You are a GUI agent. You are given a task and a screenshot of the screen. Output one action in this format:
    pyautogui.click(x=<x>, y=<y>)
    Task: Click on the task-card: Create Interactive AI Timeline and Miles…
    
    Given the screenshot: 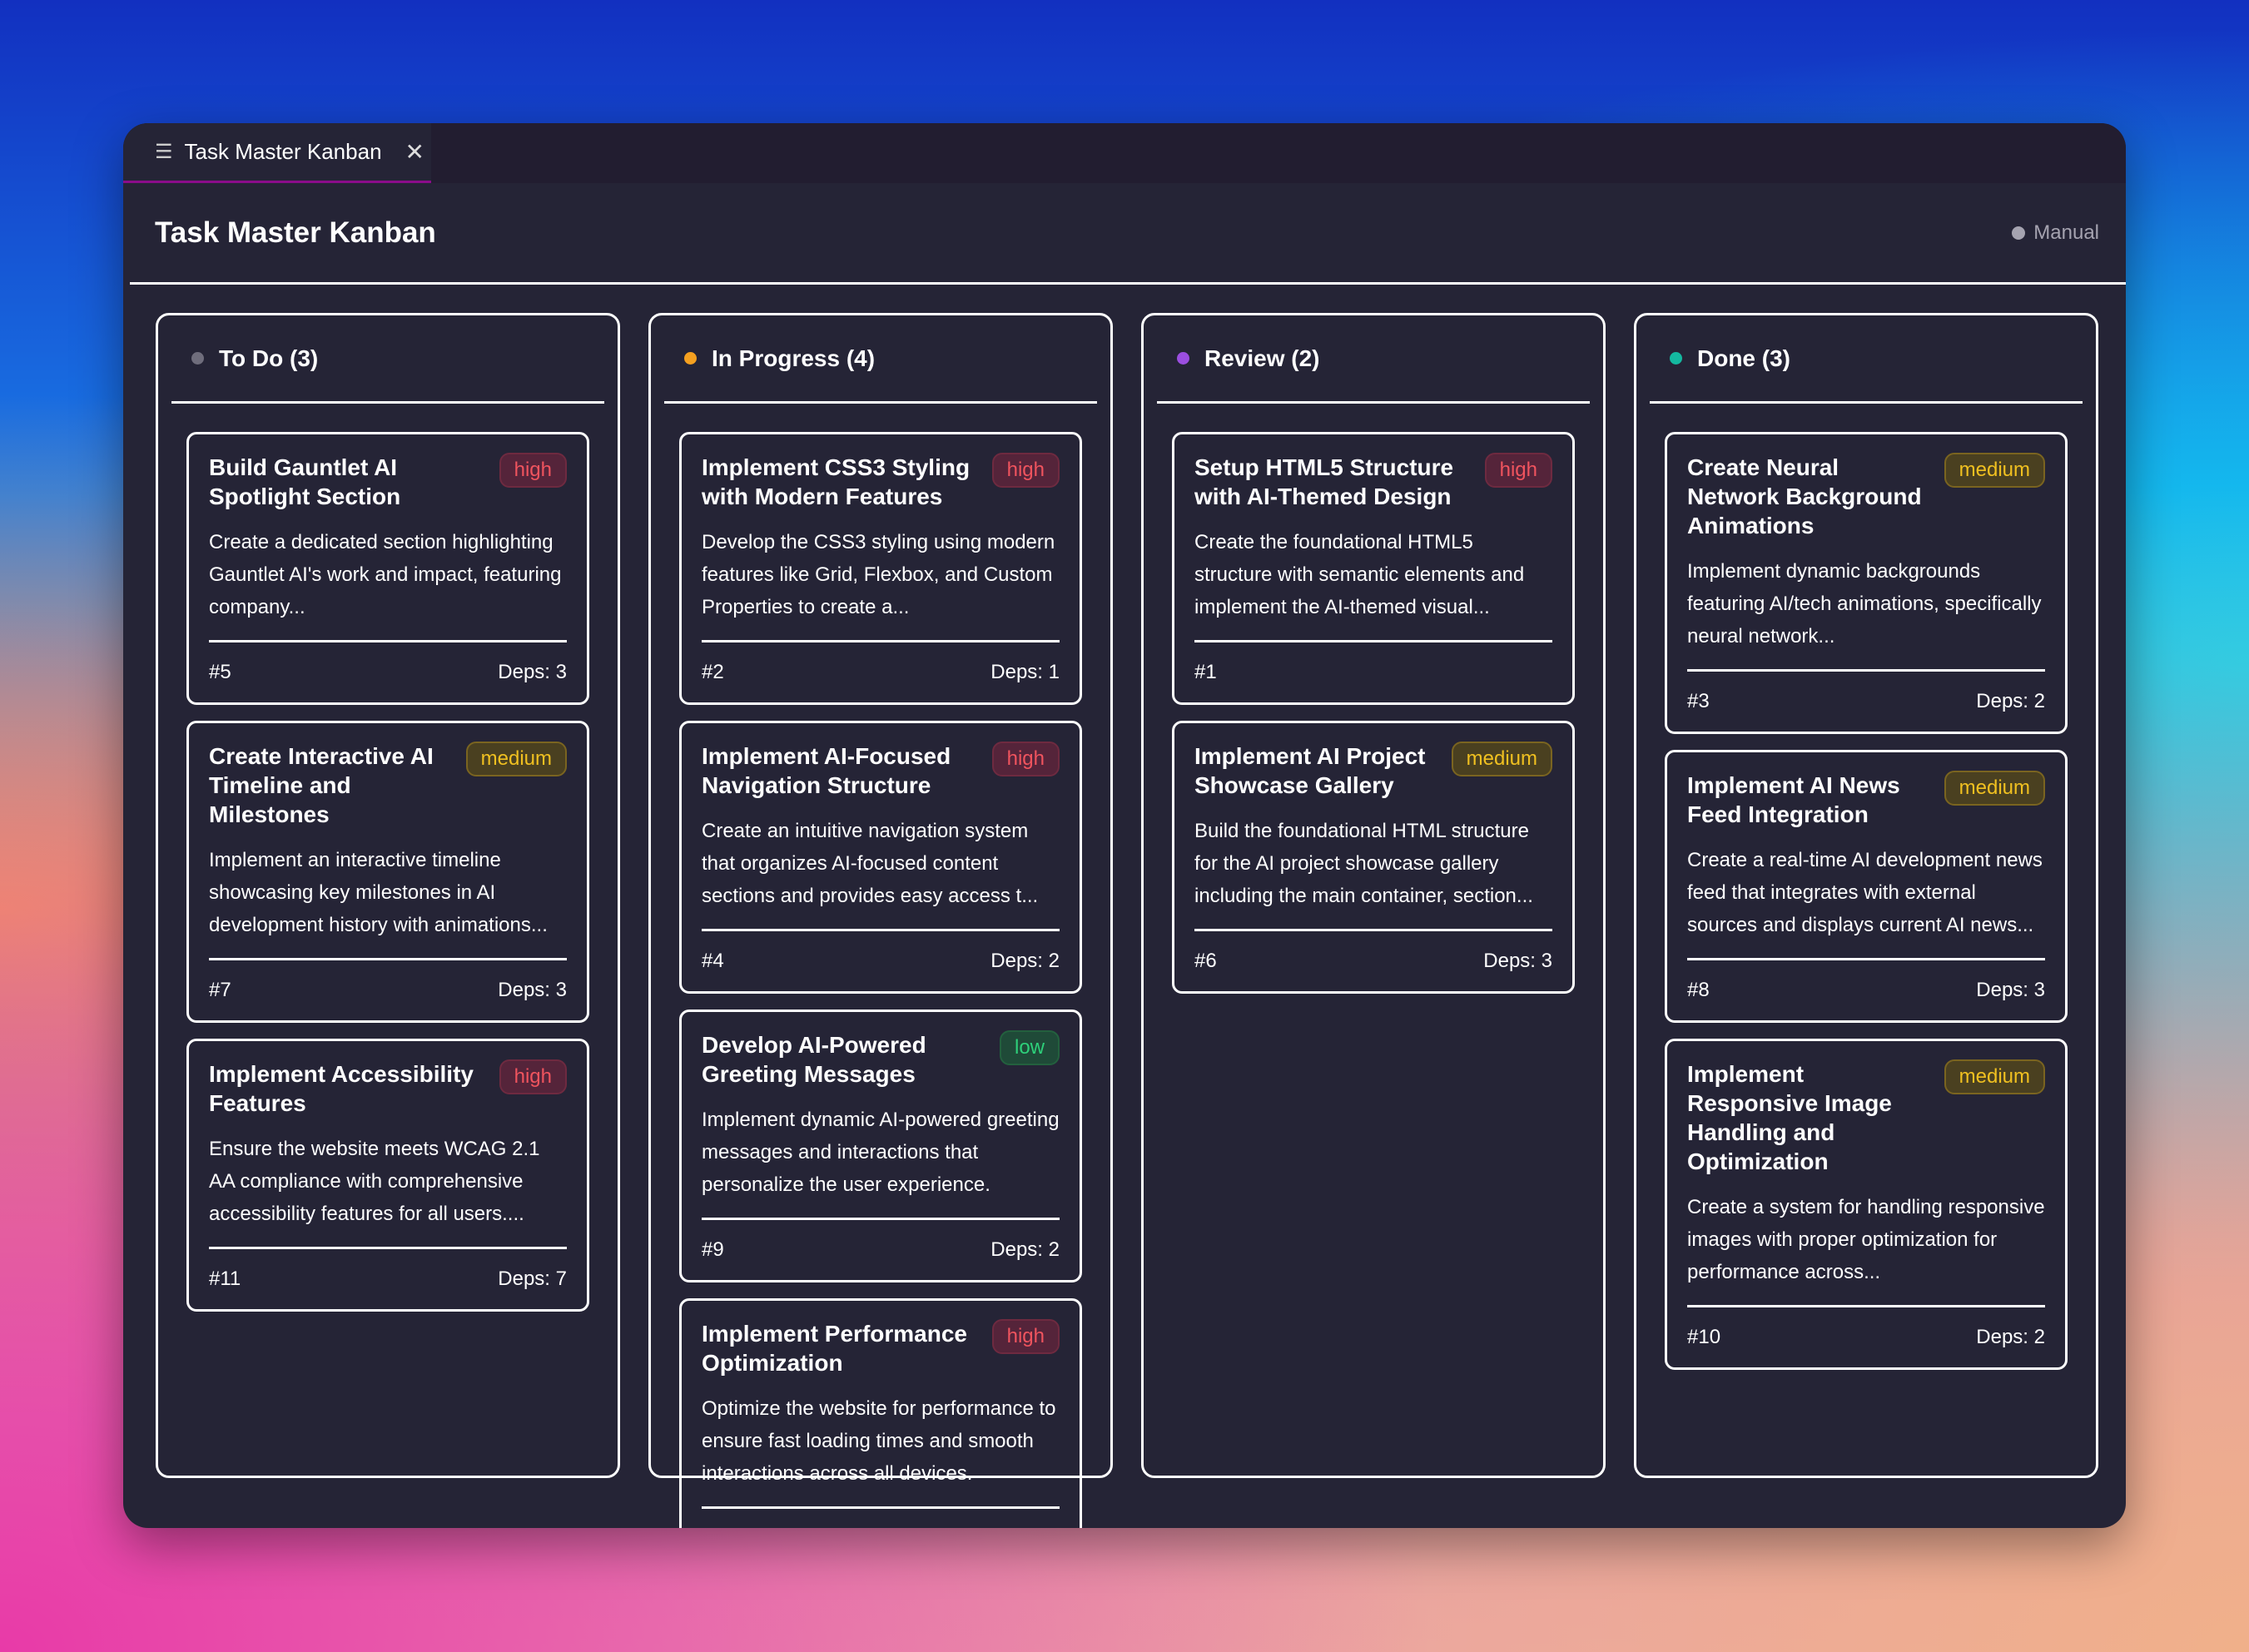 What is the action you would take?
    pyautogui.click(x=387, y=872)
    